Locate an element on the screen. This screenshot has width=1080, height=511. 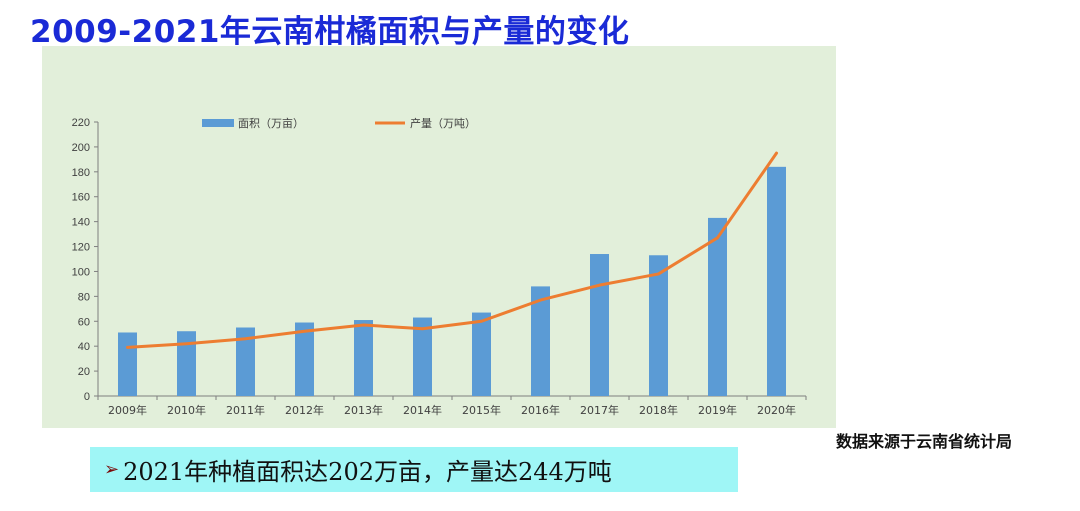
bar-area-2020年 is located at coordinates (776, 281).